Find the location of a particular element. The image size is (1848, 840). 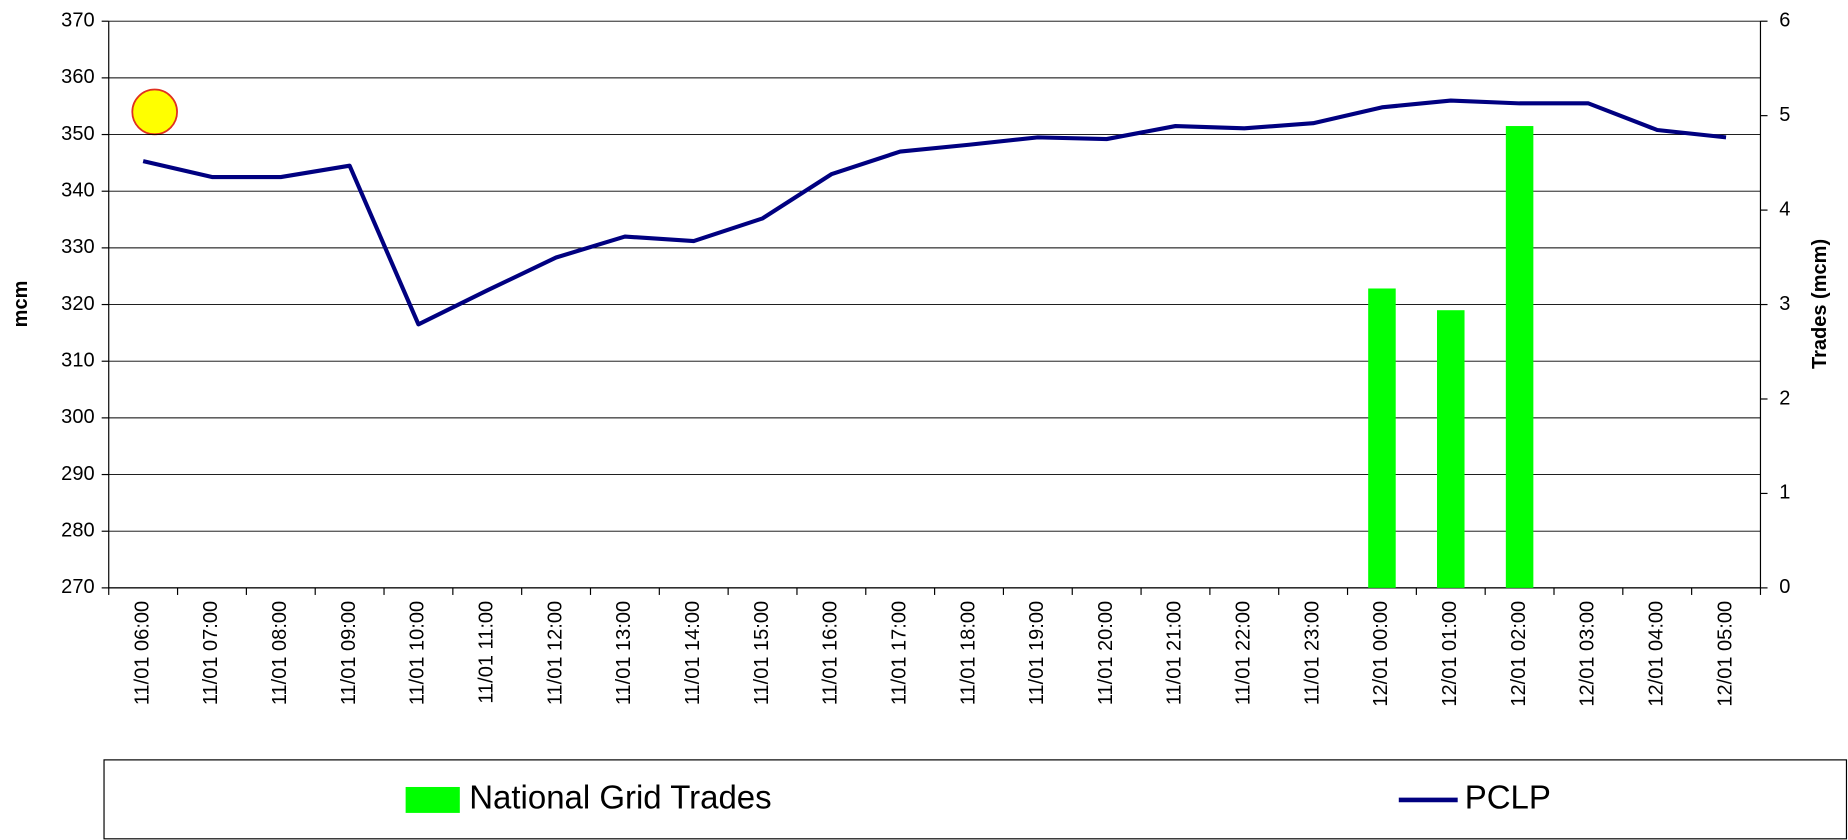

x-tick-label: 11/01 06:00 is located at coordinates (142, 653).